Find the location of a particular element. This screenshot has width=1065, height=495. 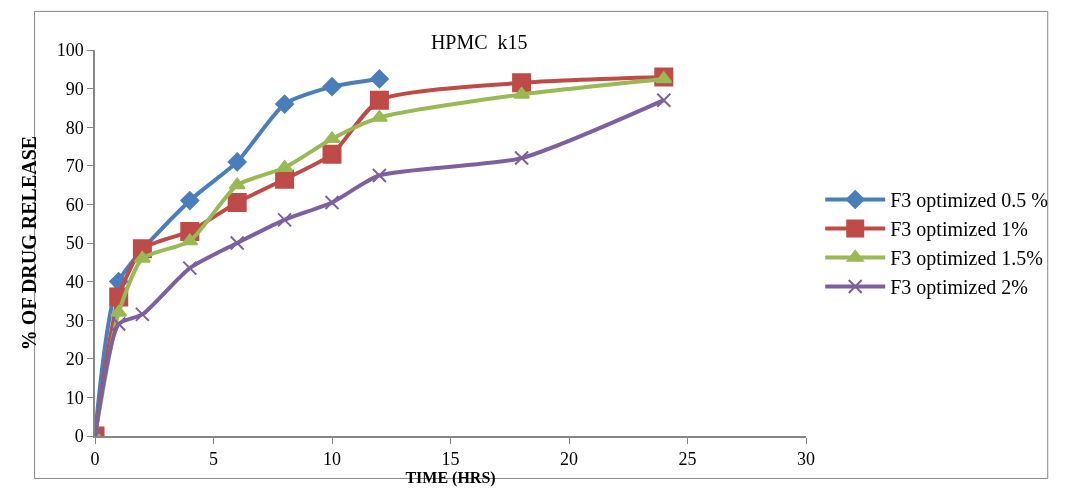

x-tick-label: 5 is located at coordinates (213, 459).